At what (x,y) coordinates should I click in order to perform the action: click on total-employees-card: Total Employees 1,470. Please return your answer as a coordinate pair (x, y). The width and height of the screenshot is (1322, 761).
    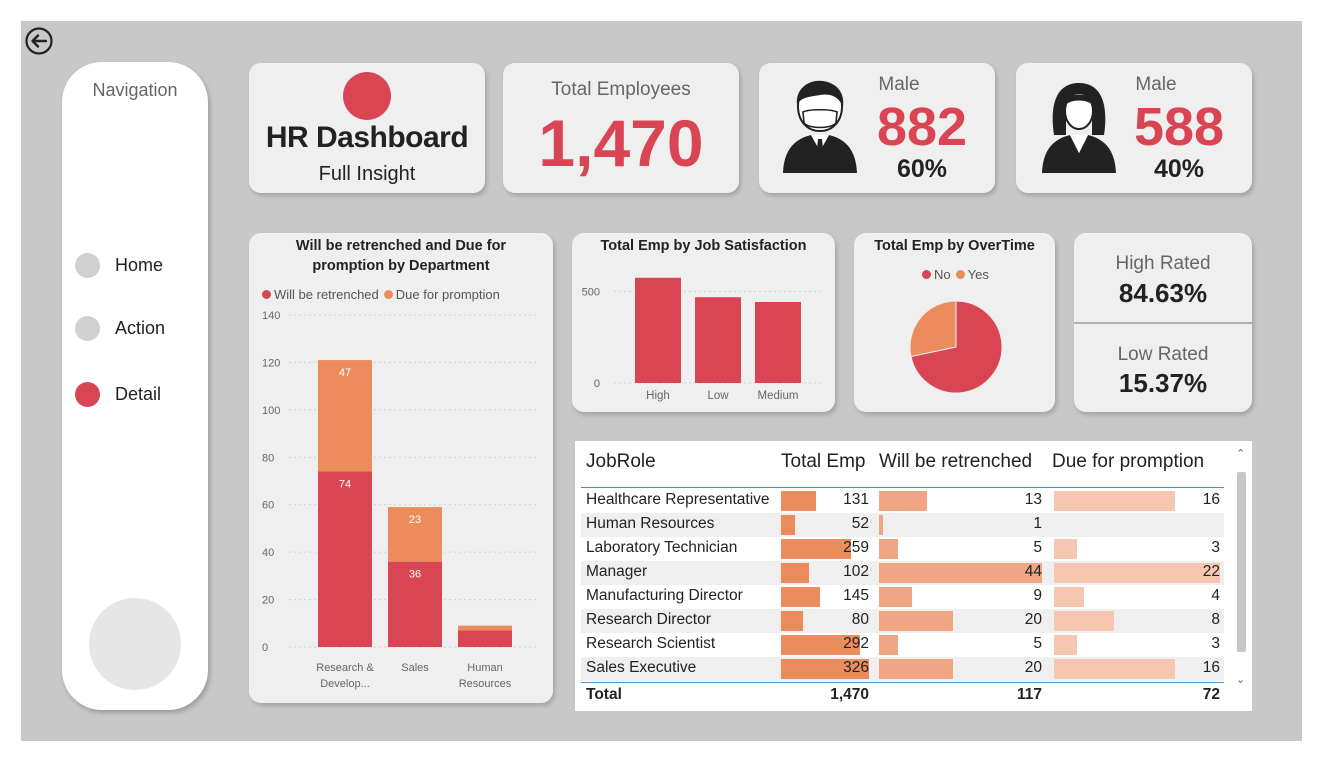
    Looking at the image, I should click on (621, 128).